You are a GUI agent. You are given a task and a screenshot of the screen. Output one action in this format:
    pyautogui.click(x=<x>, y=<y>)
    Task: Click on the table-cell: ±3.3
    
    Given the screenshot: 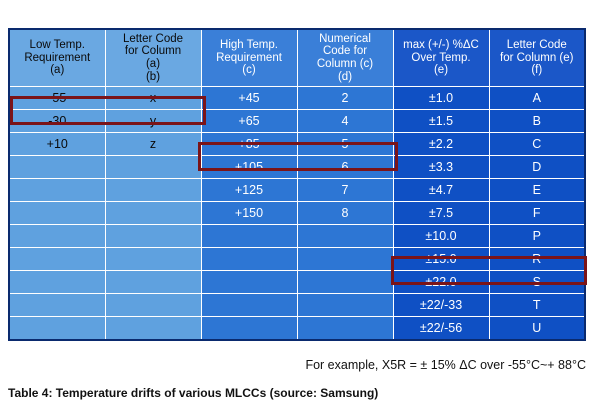 What is the action you would take?
    pyautogui.click(x=441, y=167)
    